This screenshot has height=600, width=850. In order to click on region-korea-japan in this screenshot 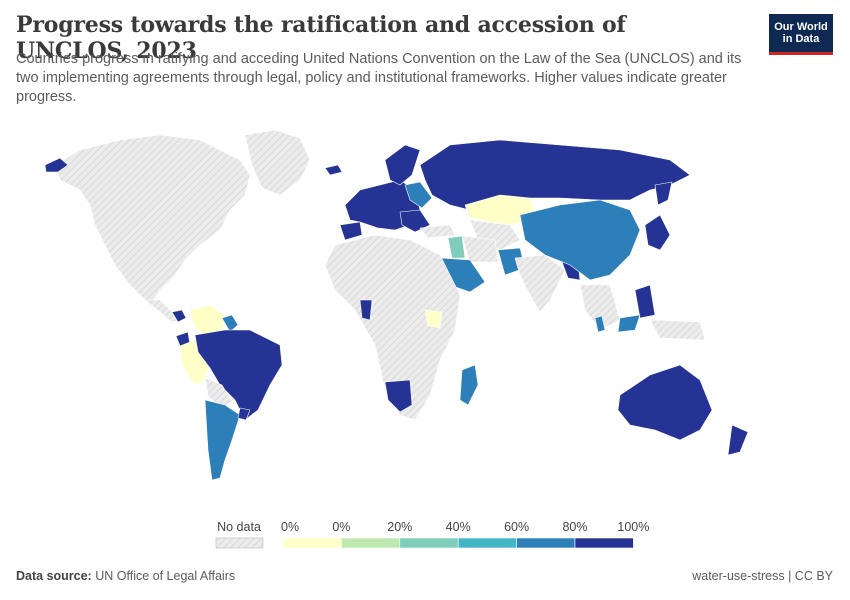, I will do `click(657, 232)`.